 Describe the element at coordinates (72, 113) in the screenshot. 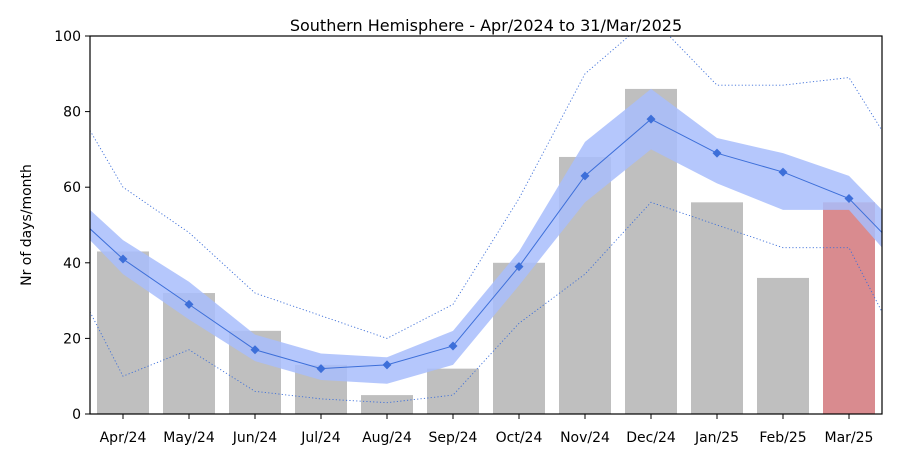

I see `y-tick-label-4: 80` at that location.